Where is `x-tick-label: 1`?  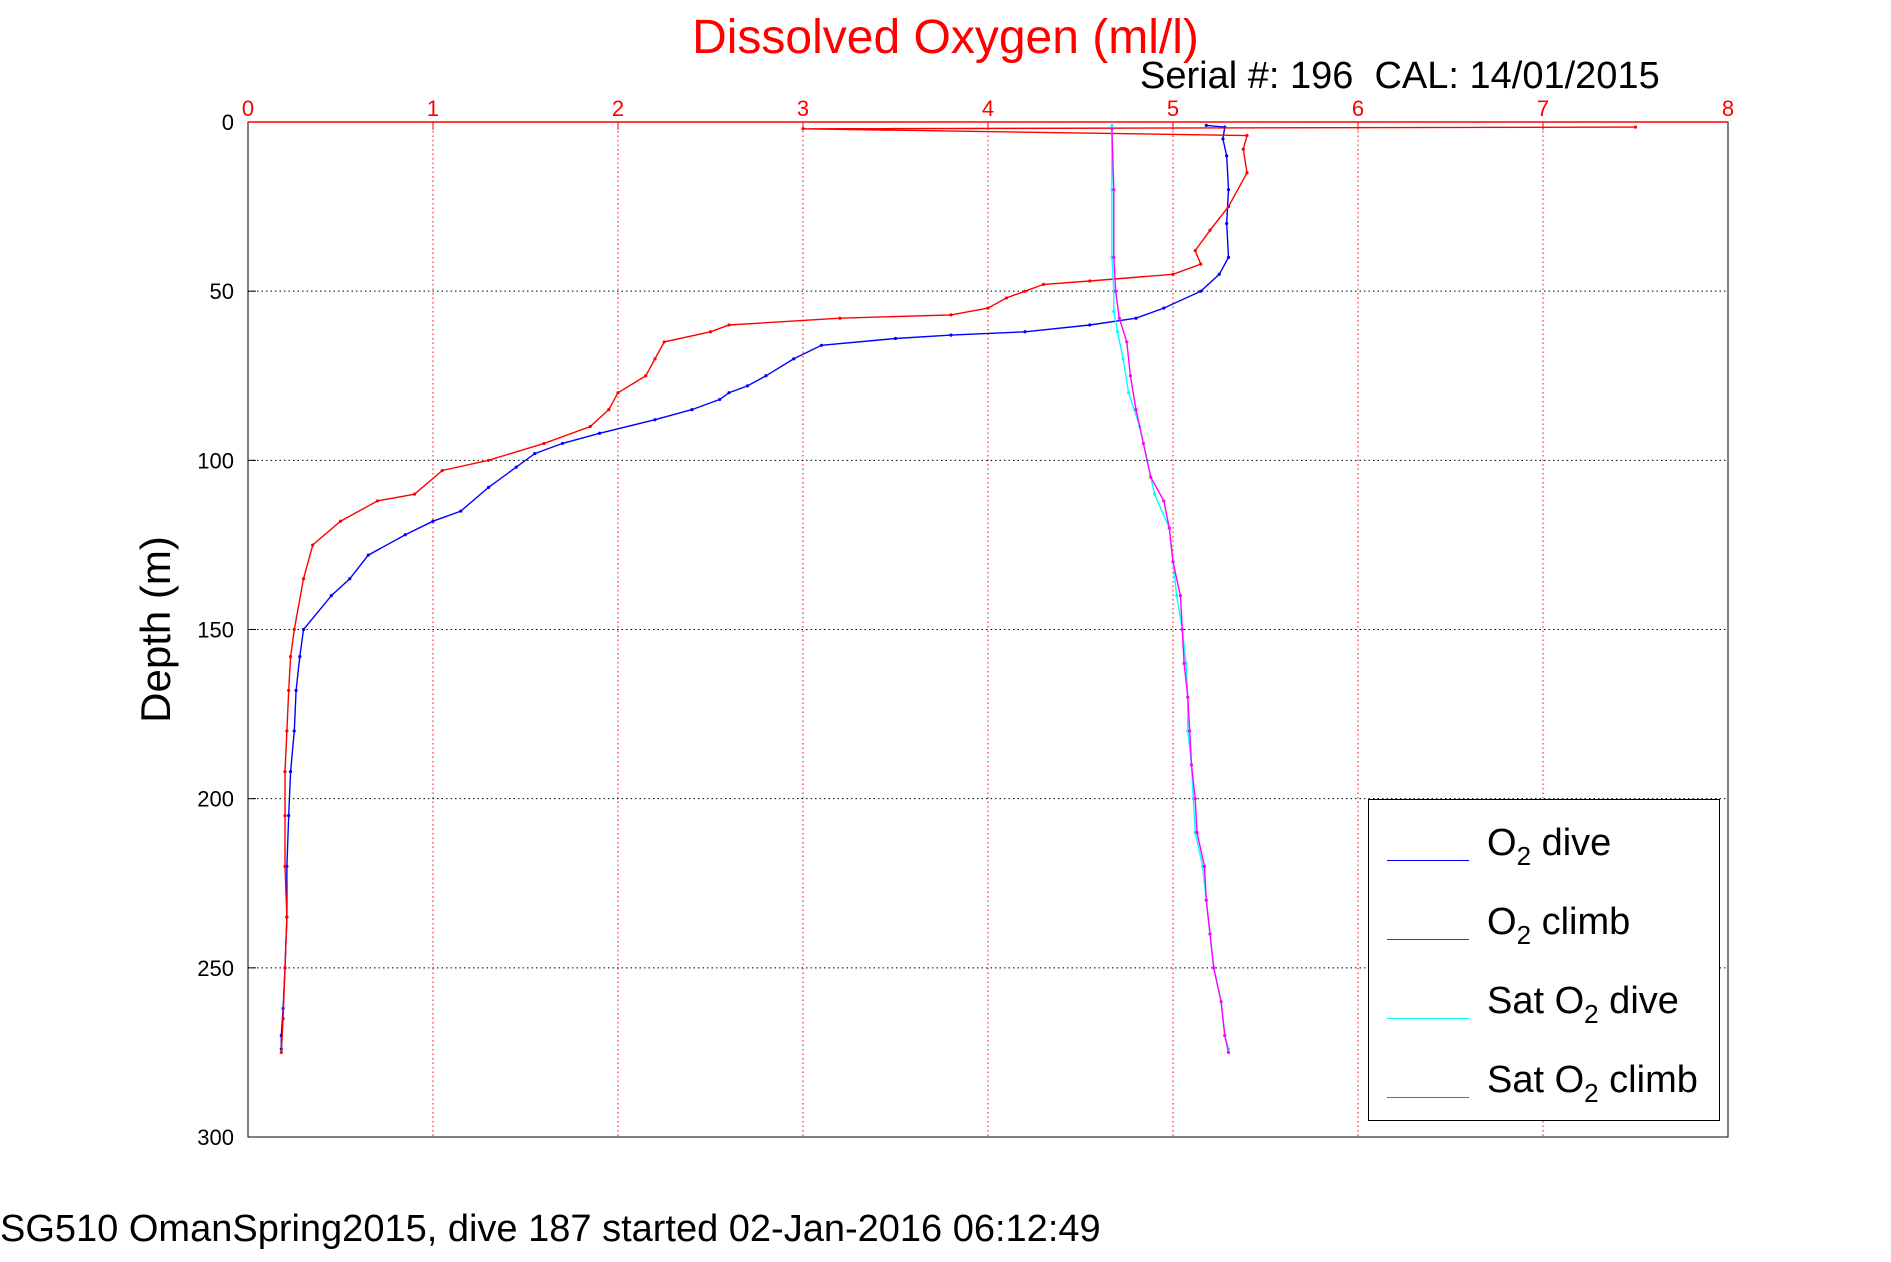 x-tick-label: 1 is located at coordinates (433, 108).